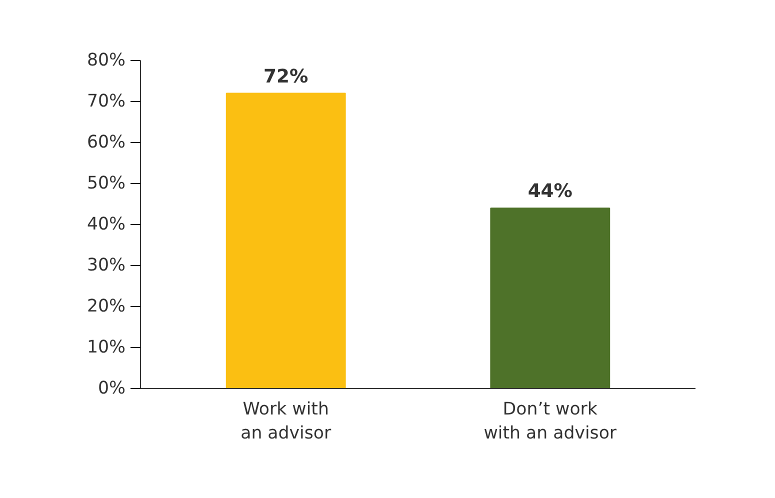 The height and width of the screenshot is (498, 775). What do you see at coordinates (106, 224) in the screenshot?
I see `y-tick-label: 40%` at bounding box center [106, 224].